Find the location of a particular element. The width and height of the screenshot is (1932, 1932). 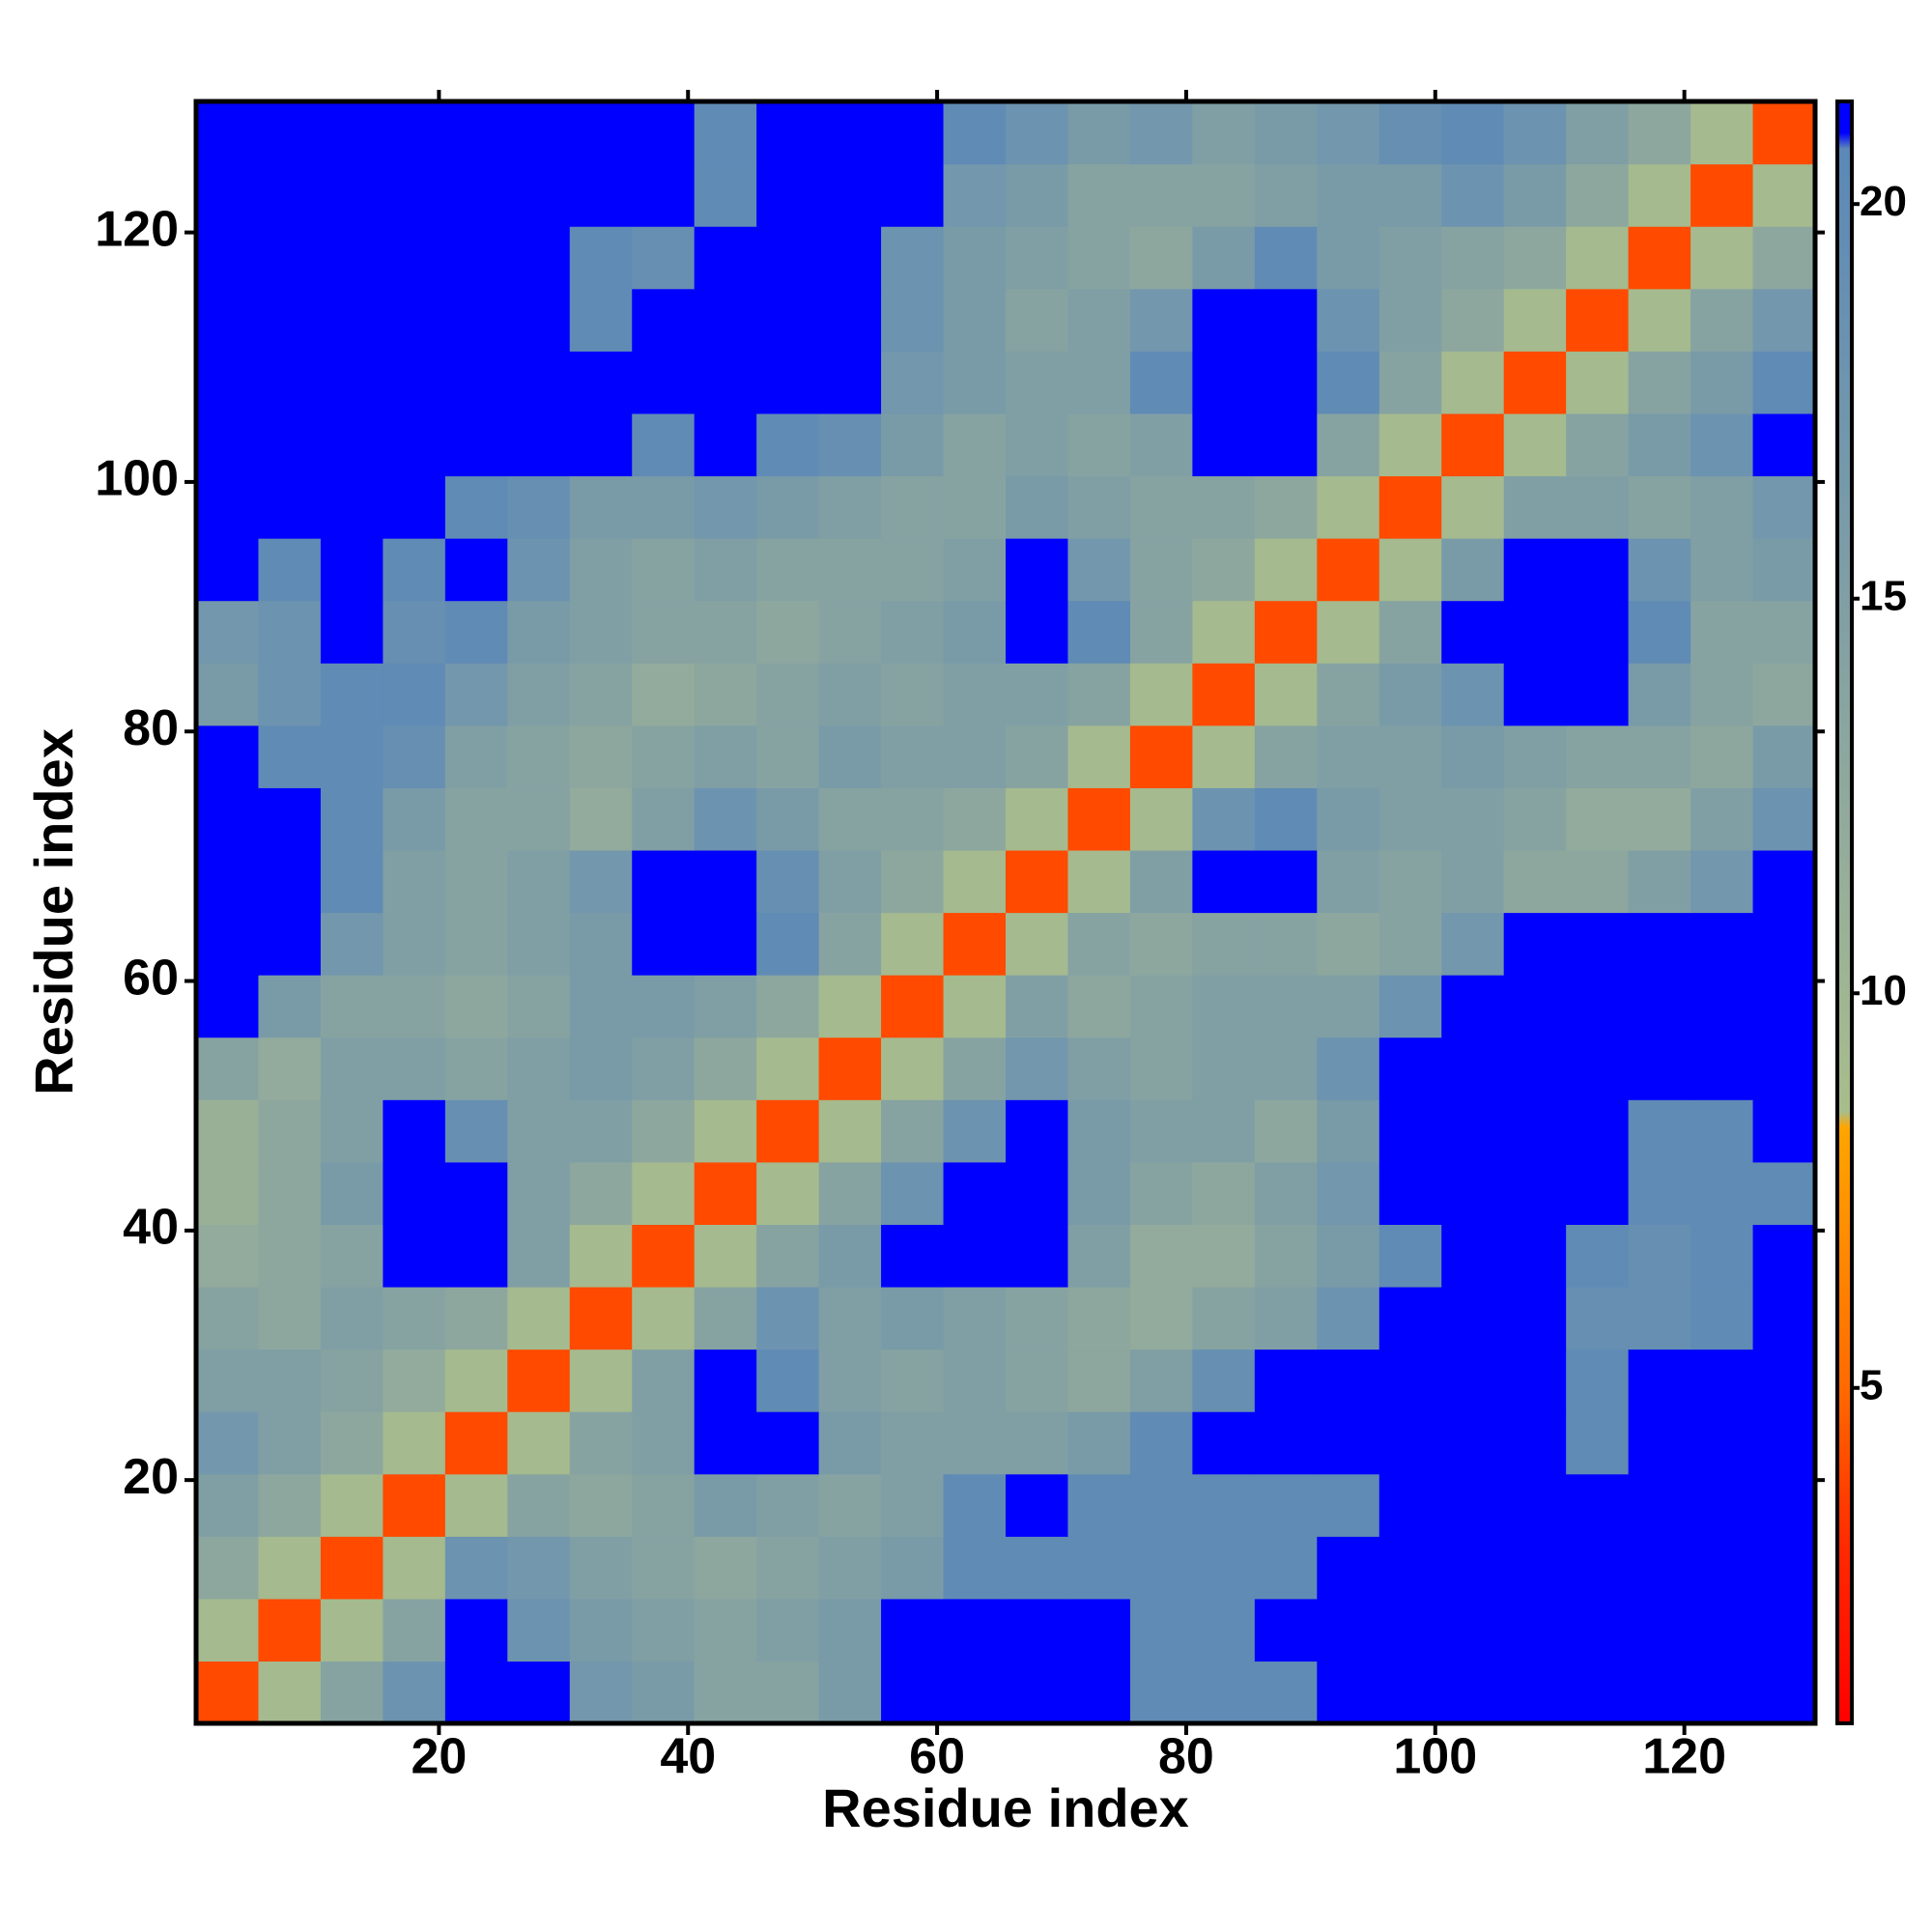

x-tick-label: 120 is located at coordinates (1684, 1757).